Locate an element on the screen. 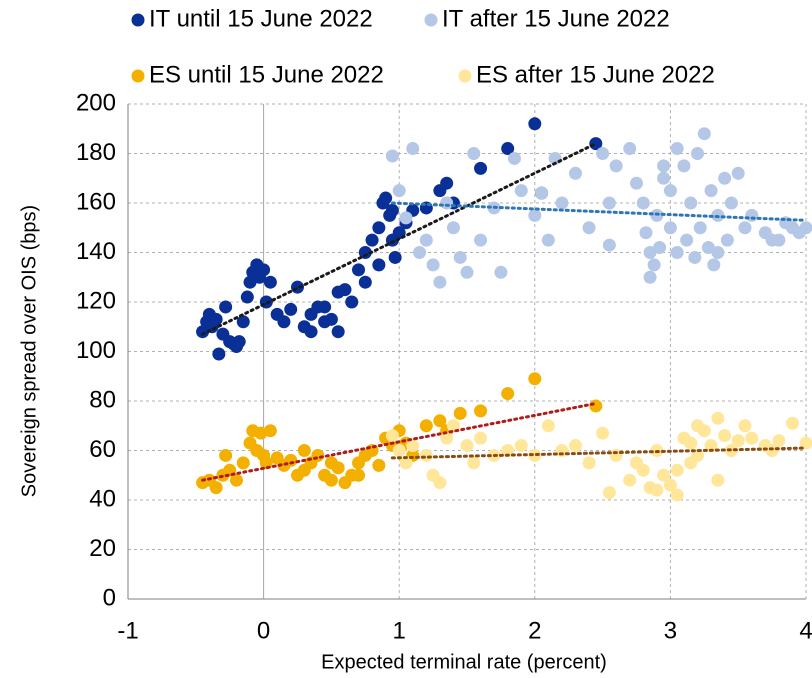 The image size is (812, 678). y-axis-label: Sovereign spread over OIS (bps) is located at coordinates (29, 351).